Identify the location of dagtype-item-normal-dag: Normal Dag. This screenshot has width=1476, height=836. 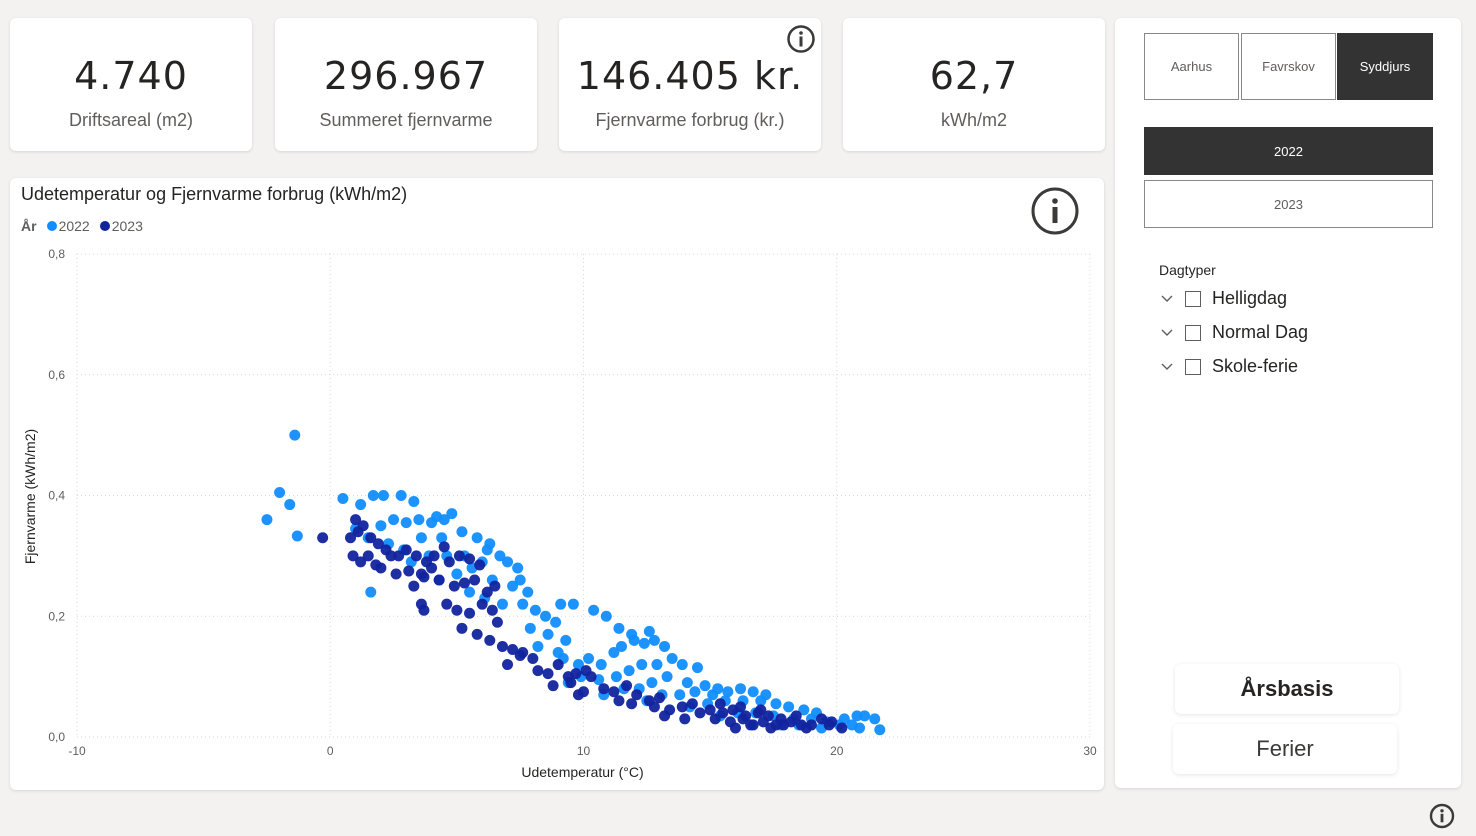
(1233, 332).